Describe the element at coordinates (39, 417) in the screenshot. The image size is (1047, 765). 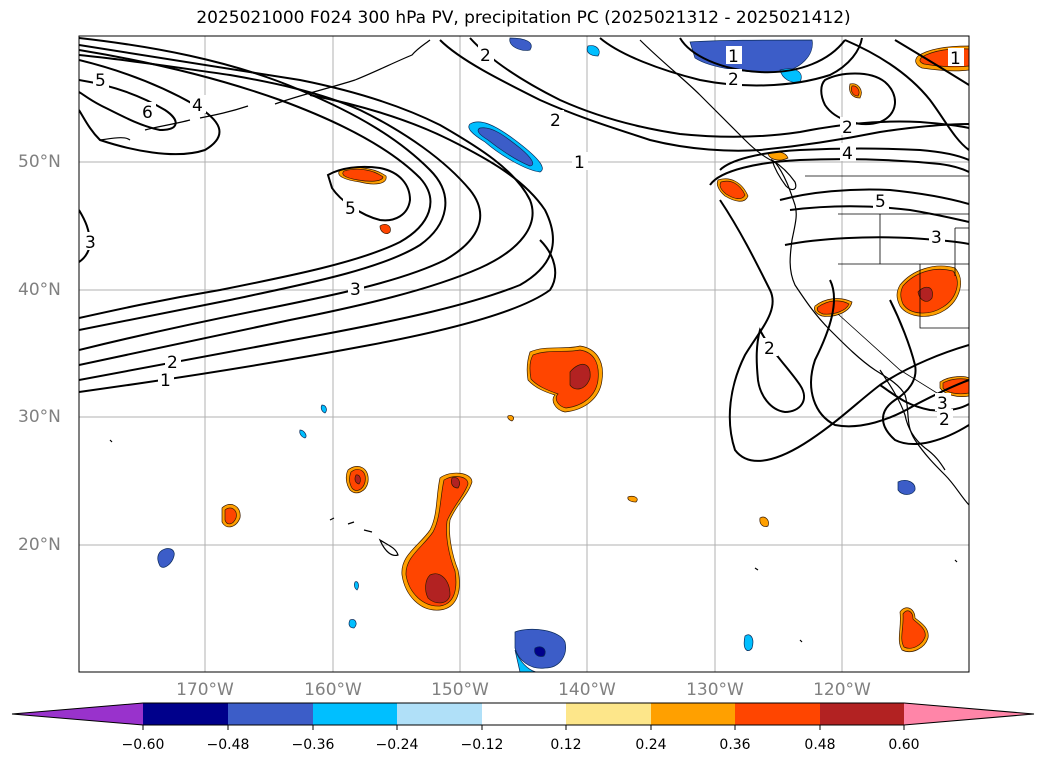
I see `lat-label-30n: 30°N` at that location.